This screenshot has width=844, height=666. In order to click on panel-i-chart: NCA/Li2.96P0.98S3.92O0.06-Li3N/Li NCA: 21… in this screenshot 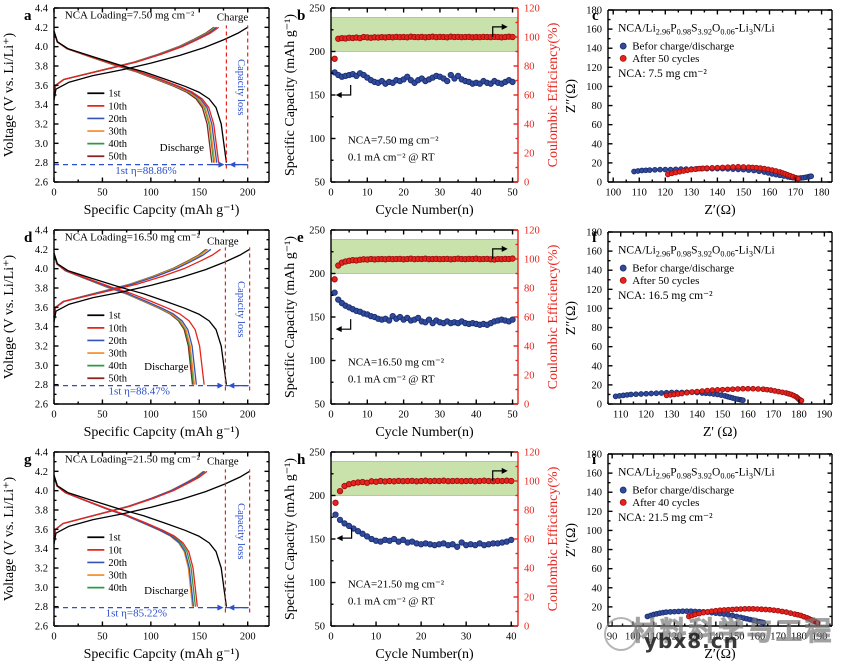, I will do `click(698, 556)`.